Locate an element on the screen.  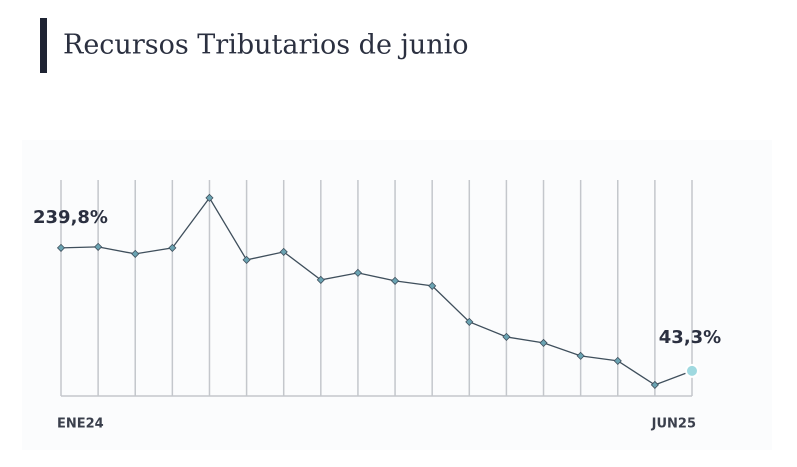
value-label: 239,8% is located at coordinates (70, 217).